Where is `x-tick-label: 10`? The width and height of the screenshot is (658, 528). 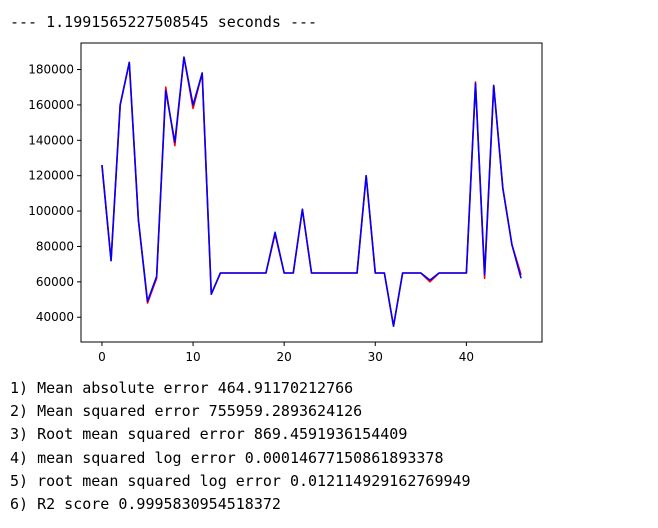
x-tick-label: 10 is located at coordinates (192, 357).